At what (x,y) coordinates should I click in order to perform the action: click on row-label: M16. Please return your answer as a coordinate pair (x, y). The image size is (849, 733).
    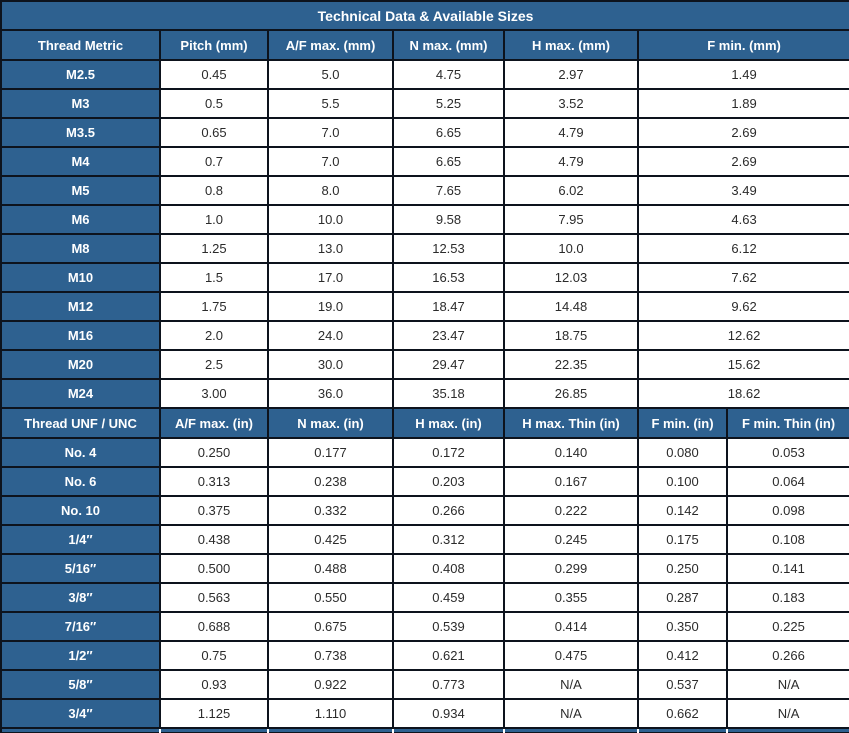
    Looking at the image, I should click on (80, 335).